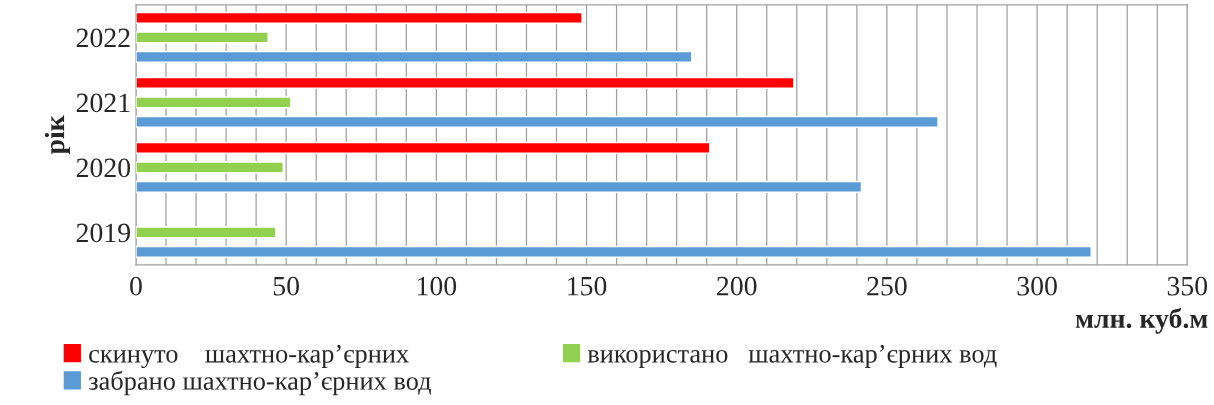 The height and width of the screenshot is (405, 1214). I want to click on x-tick-label: 150, so click(587, 286).